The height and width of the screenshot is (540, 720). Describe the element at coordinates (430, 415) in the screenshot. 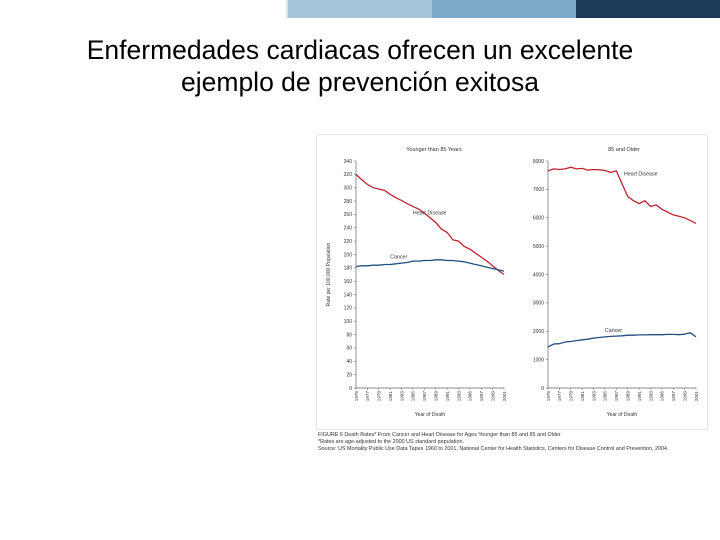

I see `chart-1-x-axis-label: Year of Death` at that location.